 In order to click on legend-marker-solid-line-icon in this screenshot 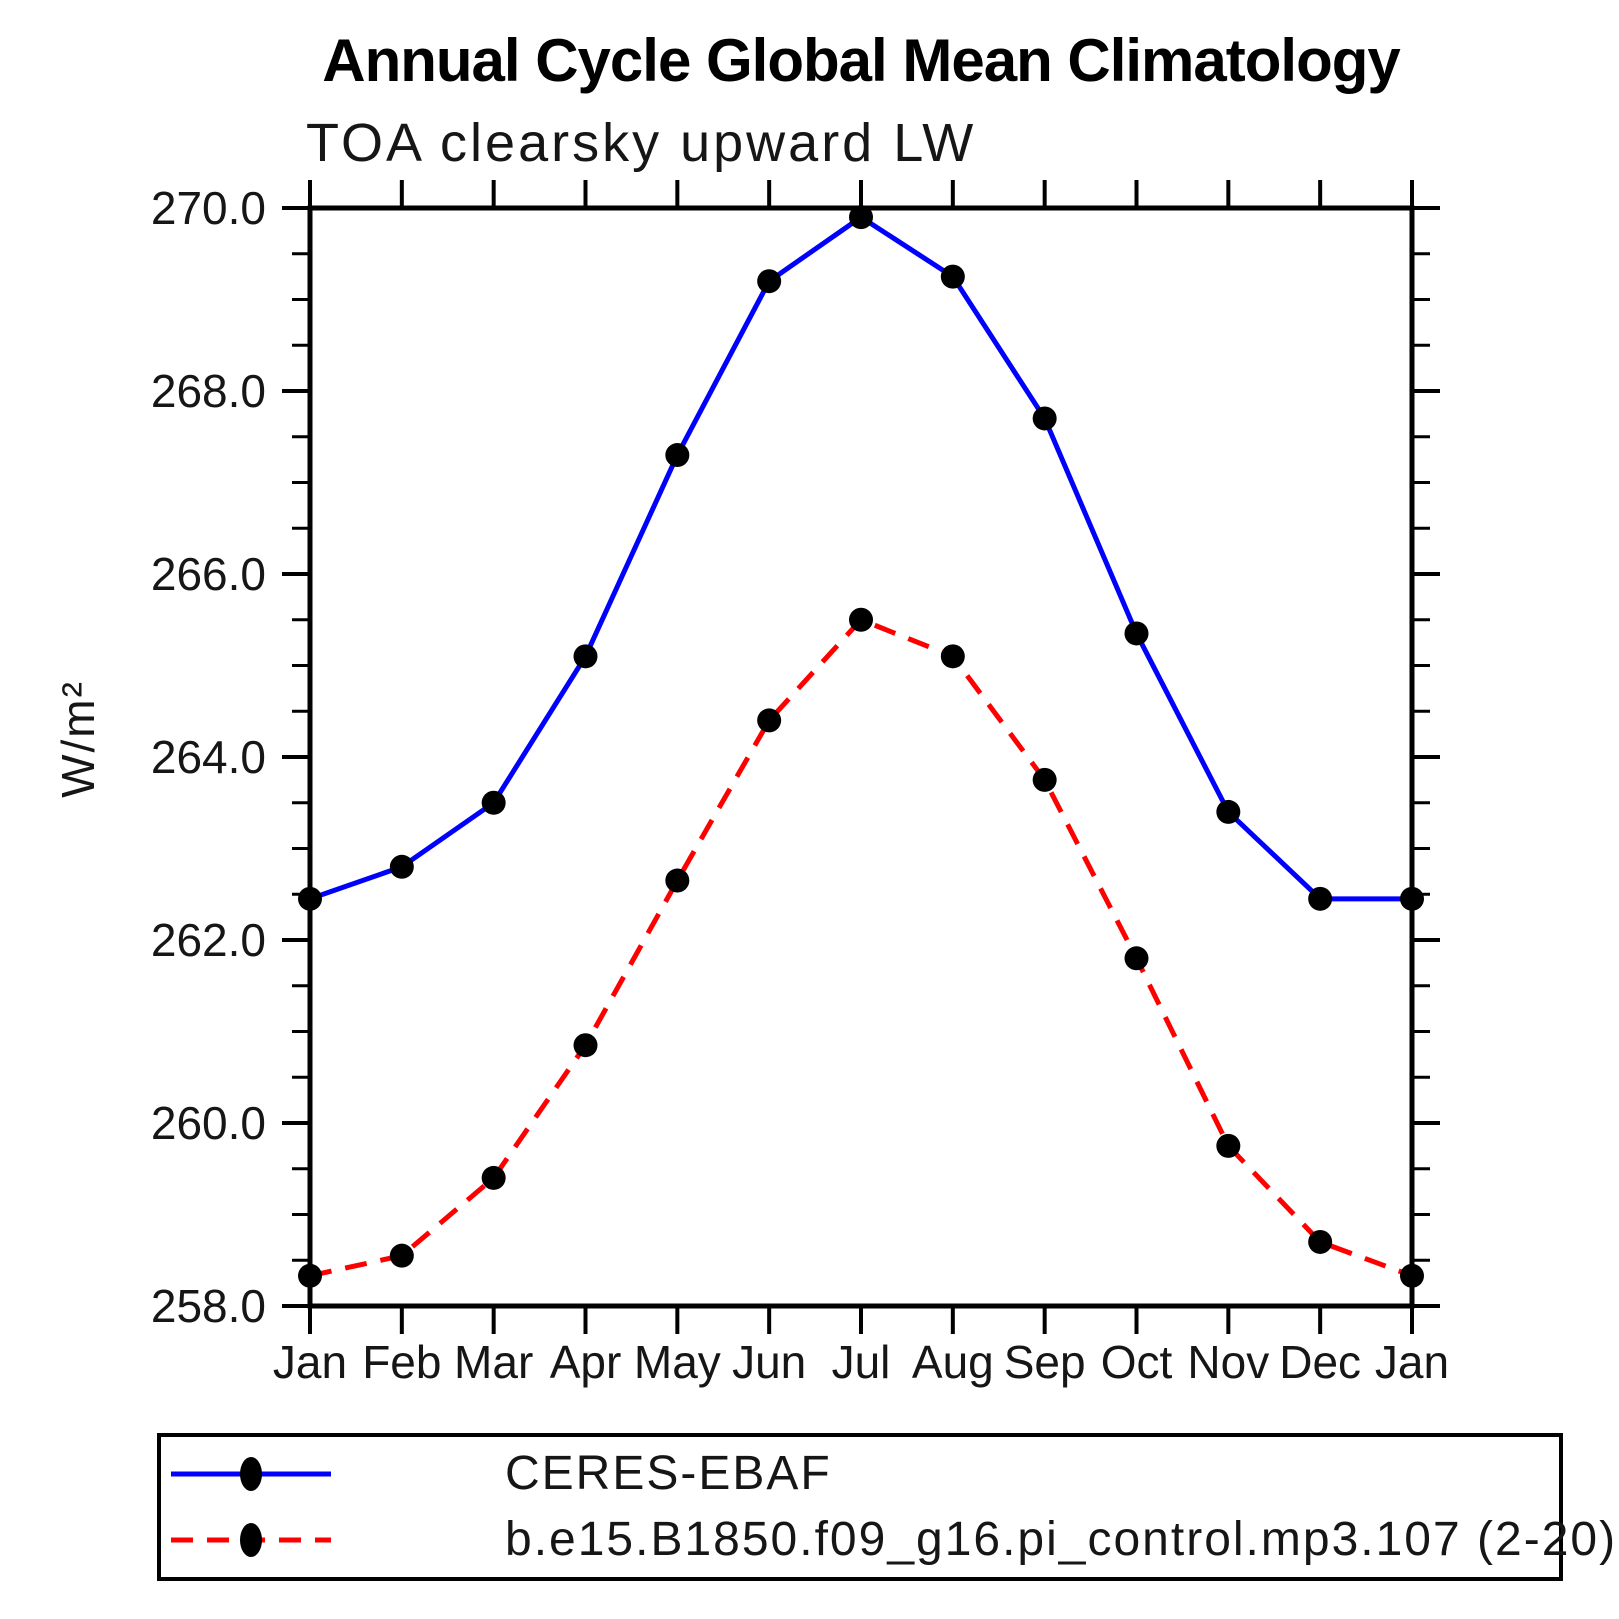, I will do `click(251, 1474)`.